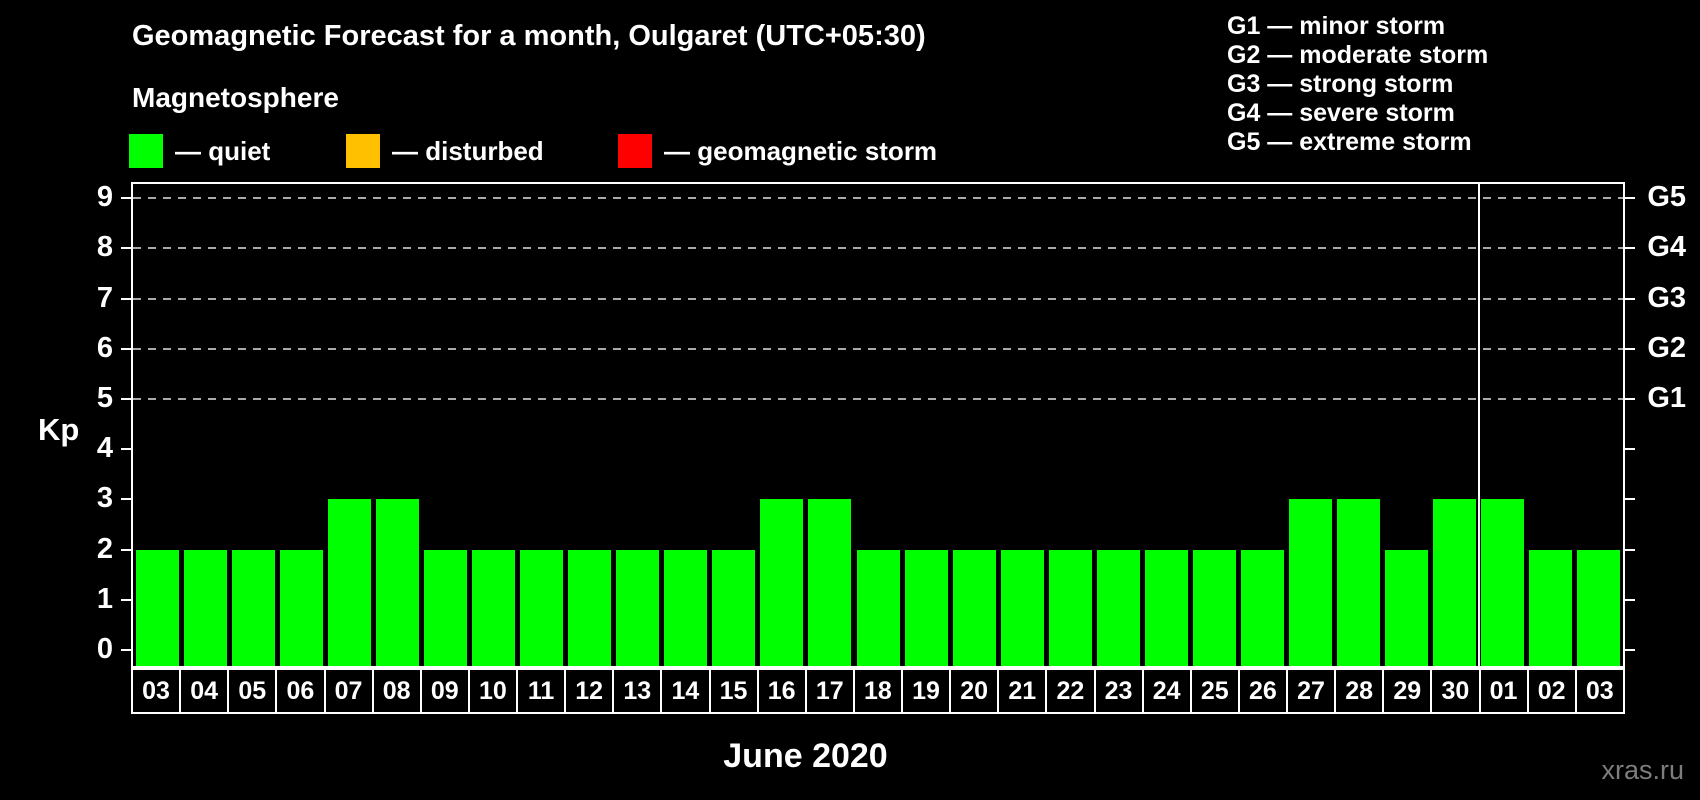 Image resolution: width=1700 pixels, height=800 pixels. What do you see at coordinates (104, 247) in the screenshot?
I see `y-axis-tick-label: 8` at bounding box center [104, 247].